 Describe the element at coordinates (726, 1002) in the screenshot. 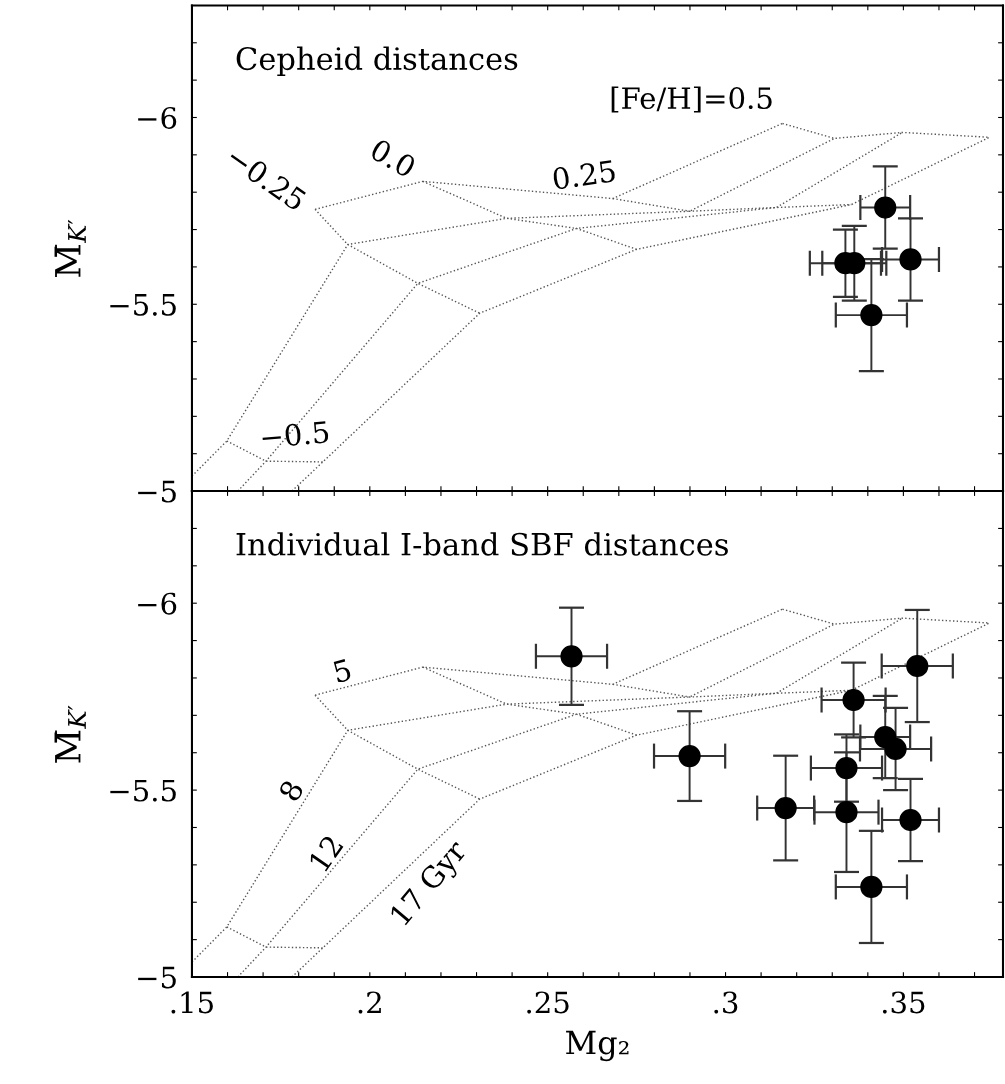

I see `x-tick-label: .3` at that location.